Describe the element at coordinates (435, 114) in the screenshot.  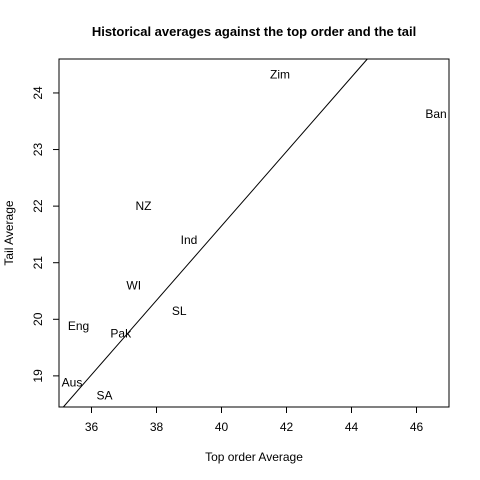
I see `data-point-ban: Ban` at that location.